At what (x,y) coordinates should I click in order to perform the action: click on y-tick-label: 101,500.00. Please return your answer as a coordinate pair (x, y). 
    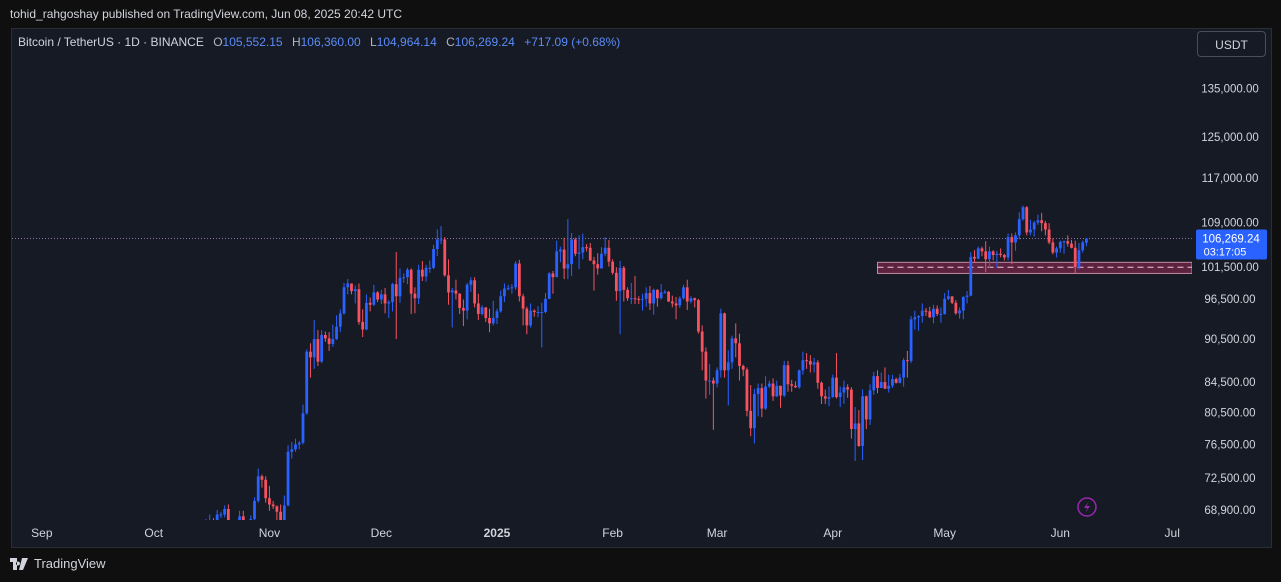
    Looking at the image, I should click on (1230, 268).